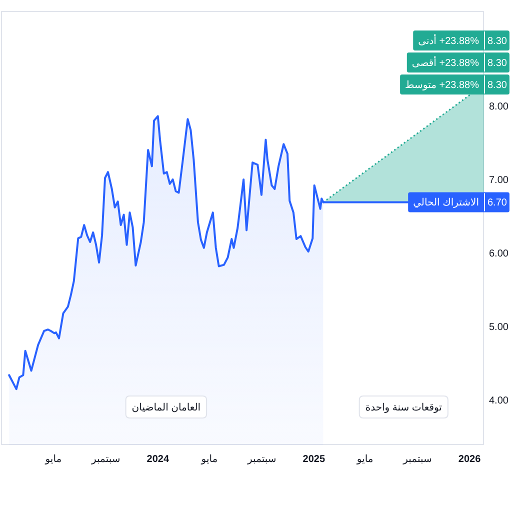 The image size is (520, 520). Describe the element at coordinates (446, 62) in the screenshot. I see `annotation: أقصى +23.88%` at that location.